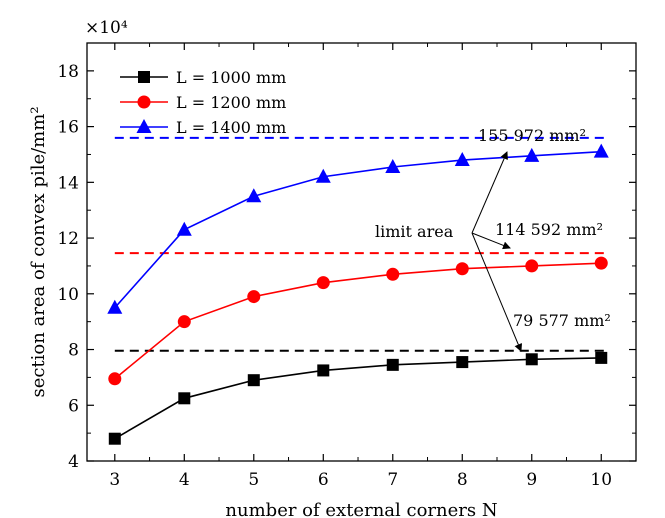  What do you see at coordinates (73, 462) in the screenshot?
I see `y-tick-label: 4` at bounding box center [73, 462].